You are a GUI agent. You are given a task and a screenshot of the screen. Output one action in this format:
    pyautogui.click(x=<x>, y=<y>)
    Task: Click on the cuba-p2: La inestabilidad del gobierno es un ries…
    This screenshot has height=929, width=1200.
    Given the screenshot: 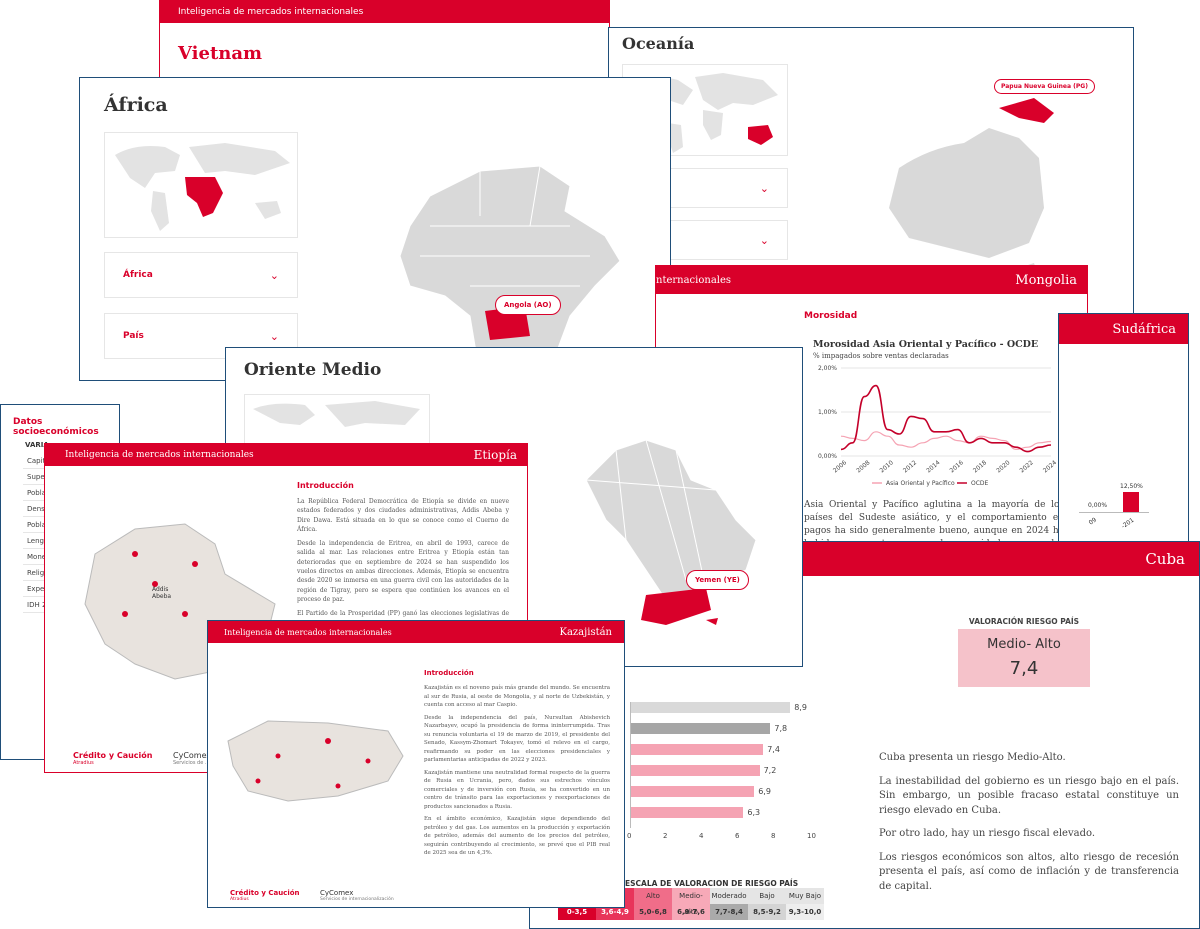 What is the action you would take?
    pyautogui.click(x=1029, y=795)
    